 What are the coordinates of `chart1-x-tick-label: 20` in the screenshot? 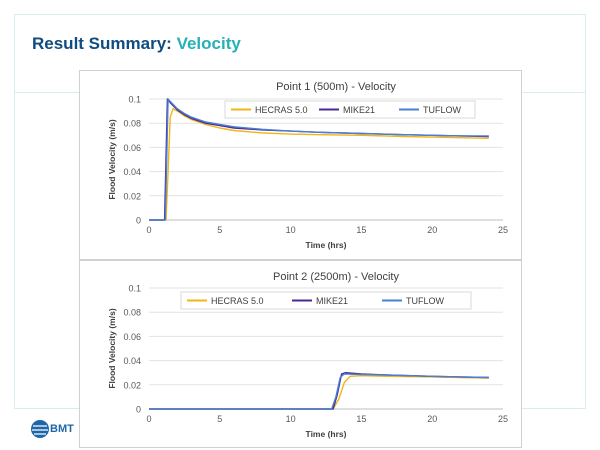 It's located at (432, 230).